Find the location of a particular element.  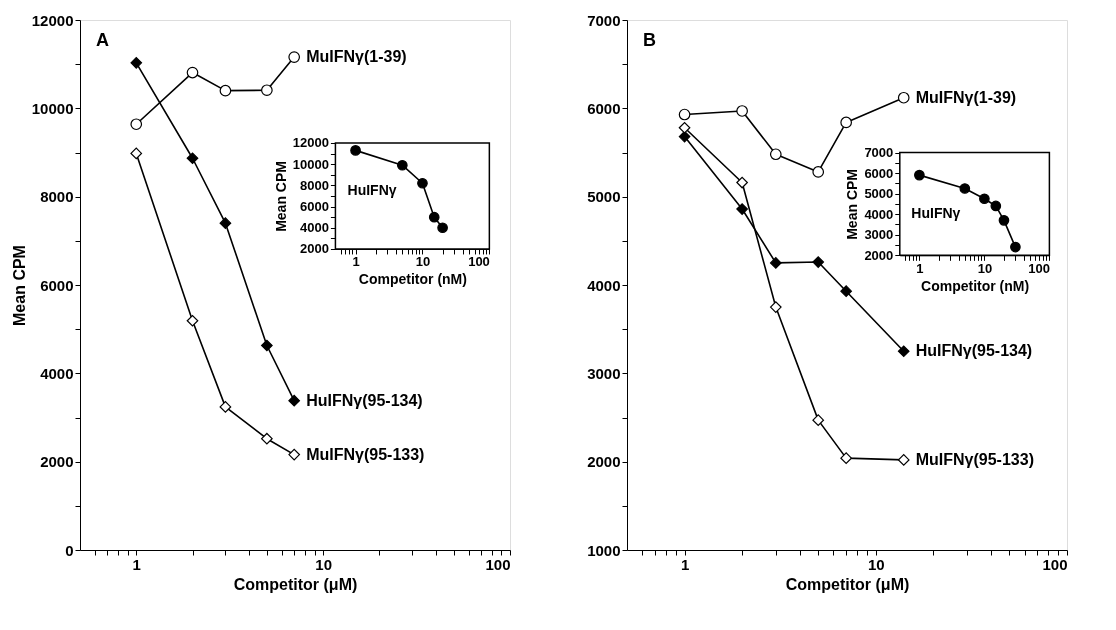

text: B is located at coordinates (649, 40).